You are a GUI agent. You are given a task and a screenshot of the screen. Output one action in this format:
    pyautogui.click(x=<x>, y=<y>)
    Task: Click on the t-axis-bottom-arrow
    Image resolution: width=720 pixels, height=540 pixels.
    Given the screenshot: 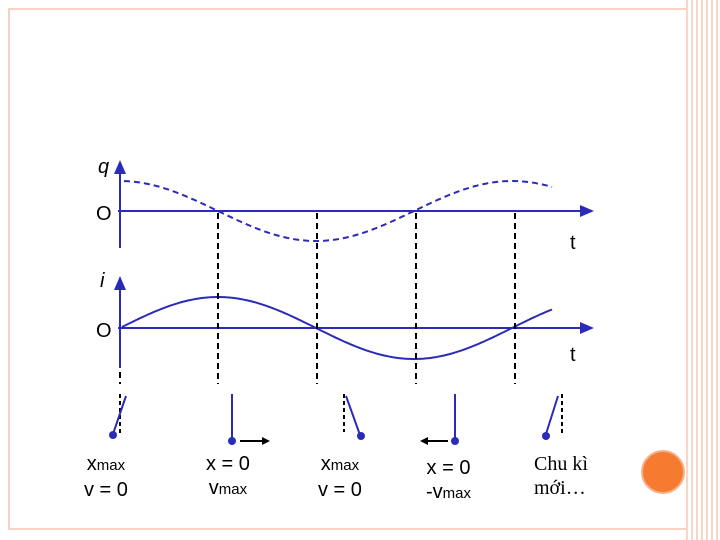 What is the action you would take?
    pyautogui.click(x=587, y=328)
    